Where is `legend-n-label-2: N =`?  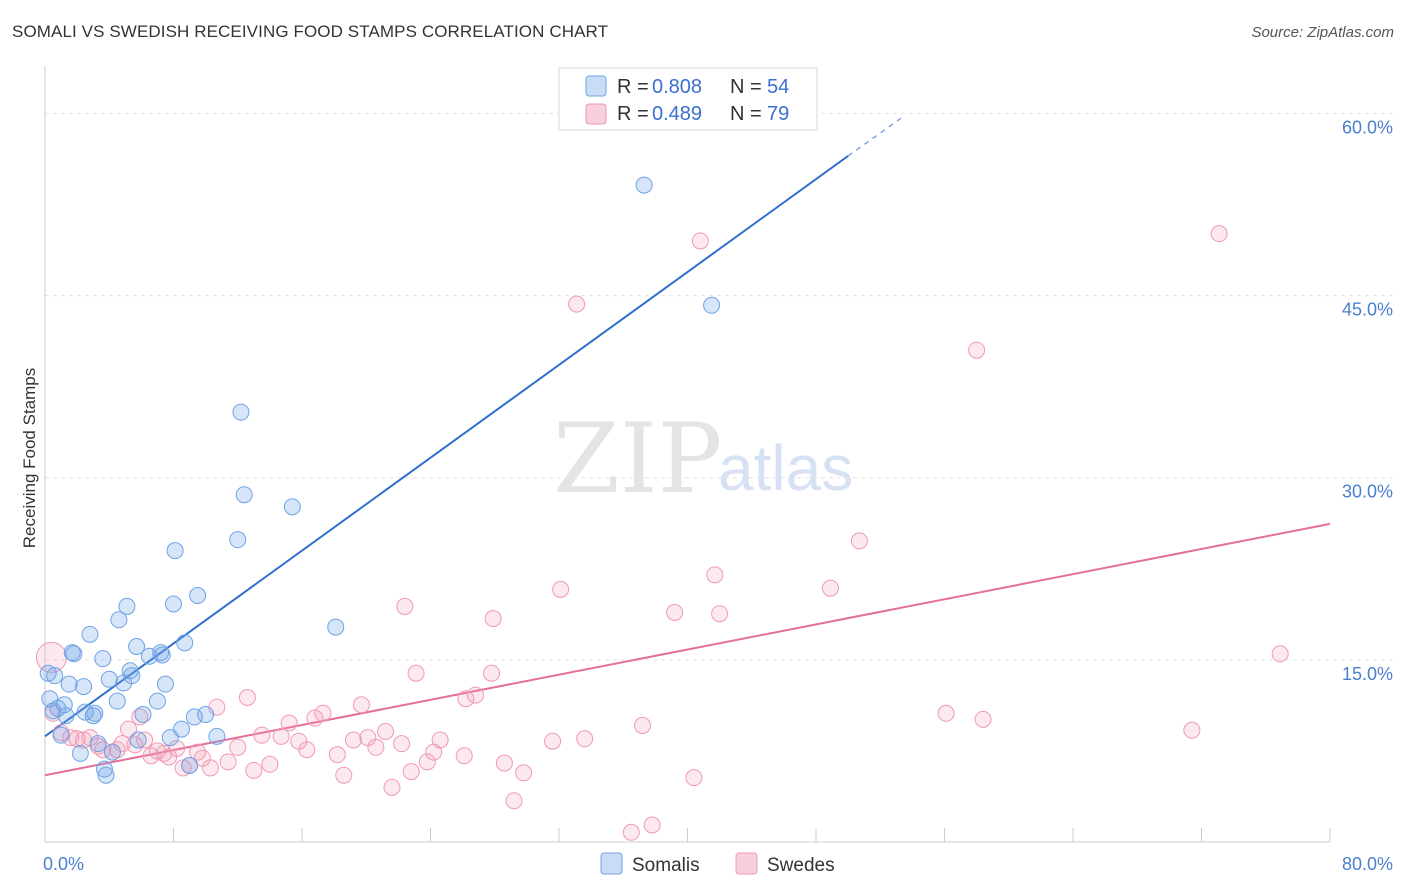
legend-n-label-2: N = is located at coordinates (746, 114).